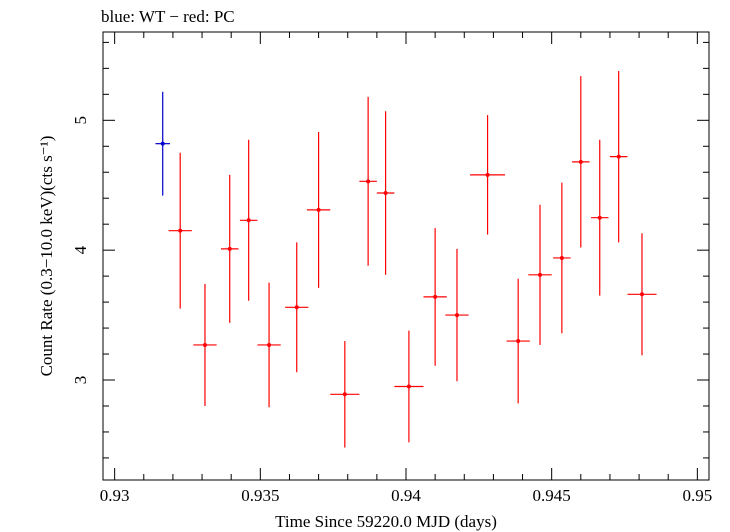  What do you see at coordinates (552, 495) in the screenshot?
I see `x-tick-label: 0.945` at bounding box center [552, 495].